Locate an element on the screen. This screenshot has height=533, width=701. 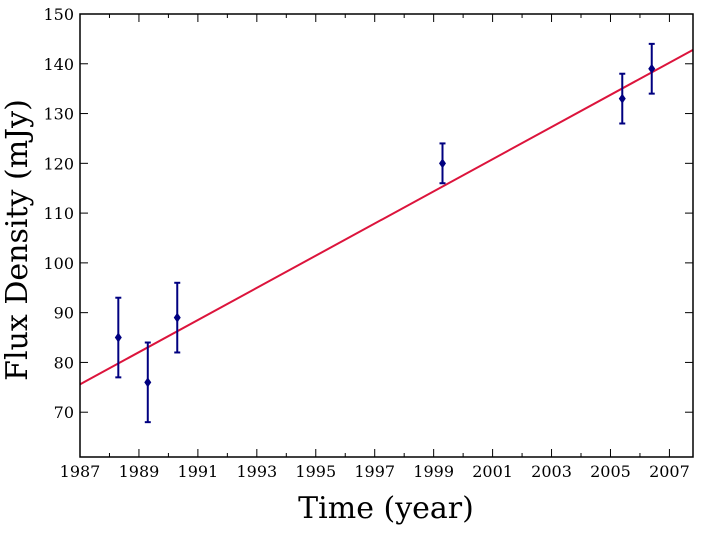
x-tick-label: 2007 is located at coordinates (669, 471).